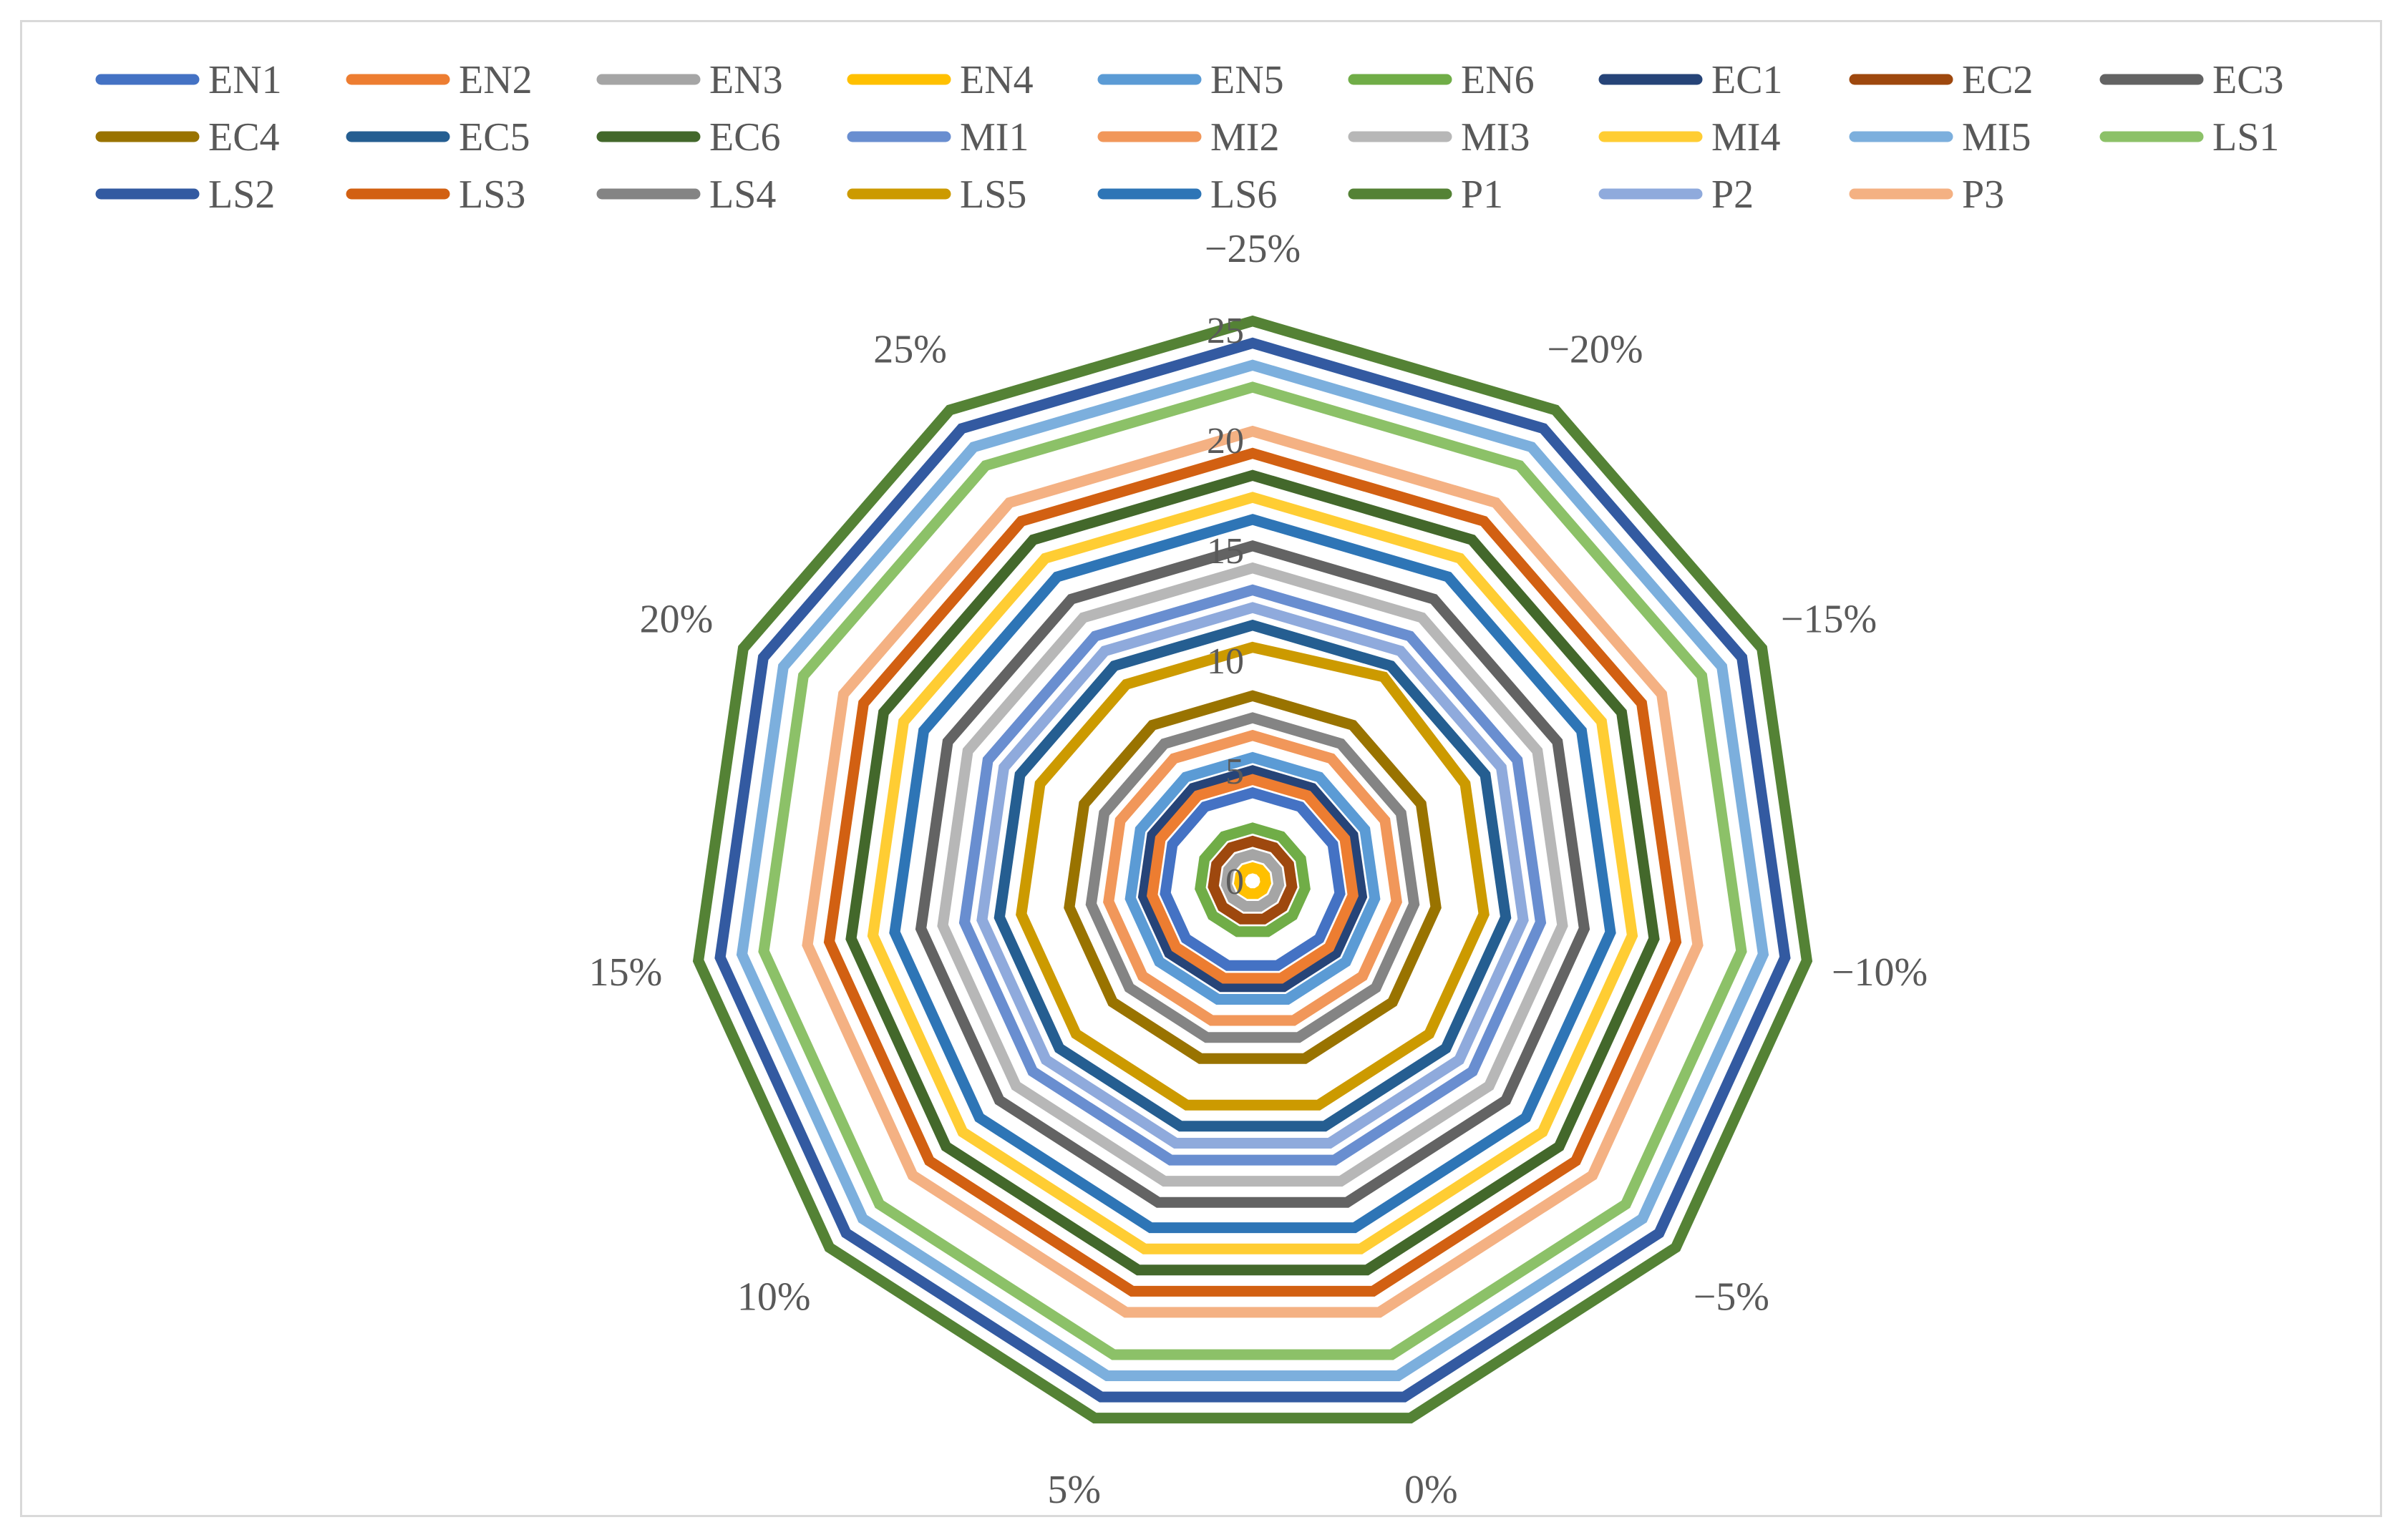 This screenshot has height=1540, width=2405. I want to click on legend-item-en4: EN4, so click(941, 80).